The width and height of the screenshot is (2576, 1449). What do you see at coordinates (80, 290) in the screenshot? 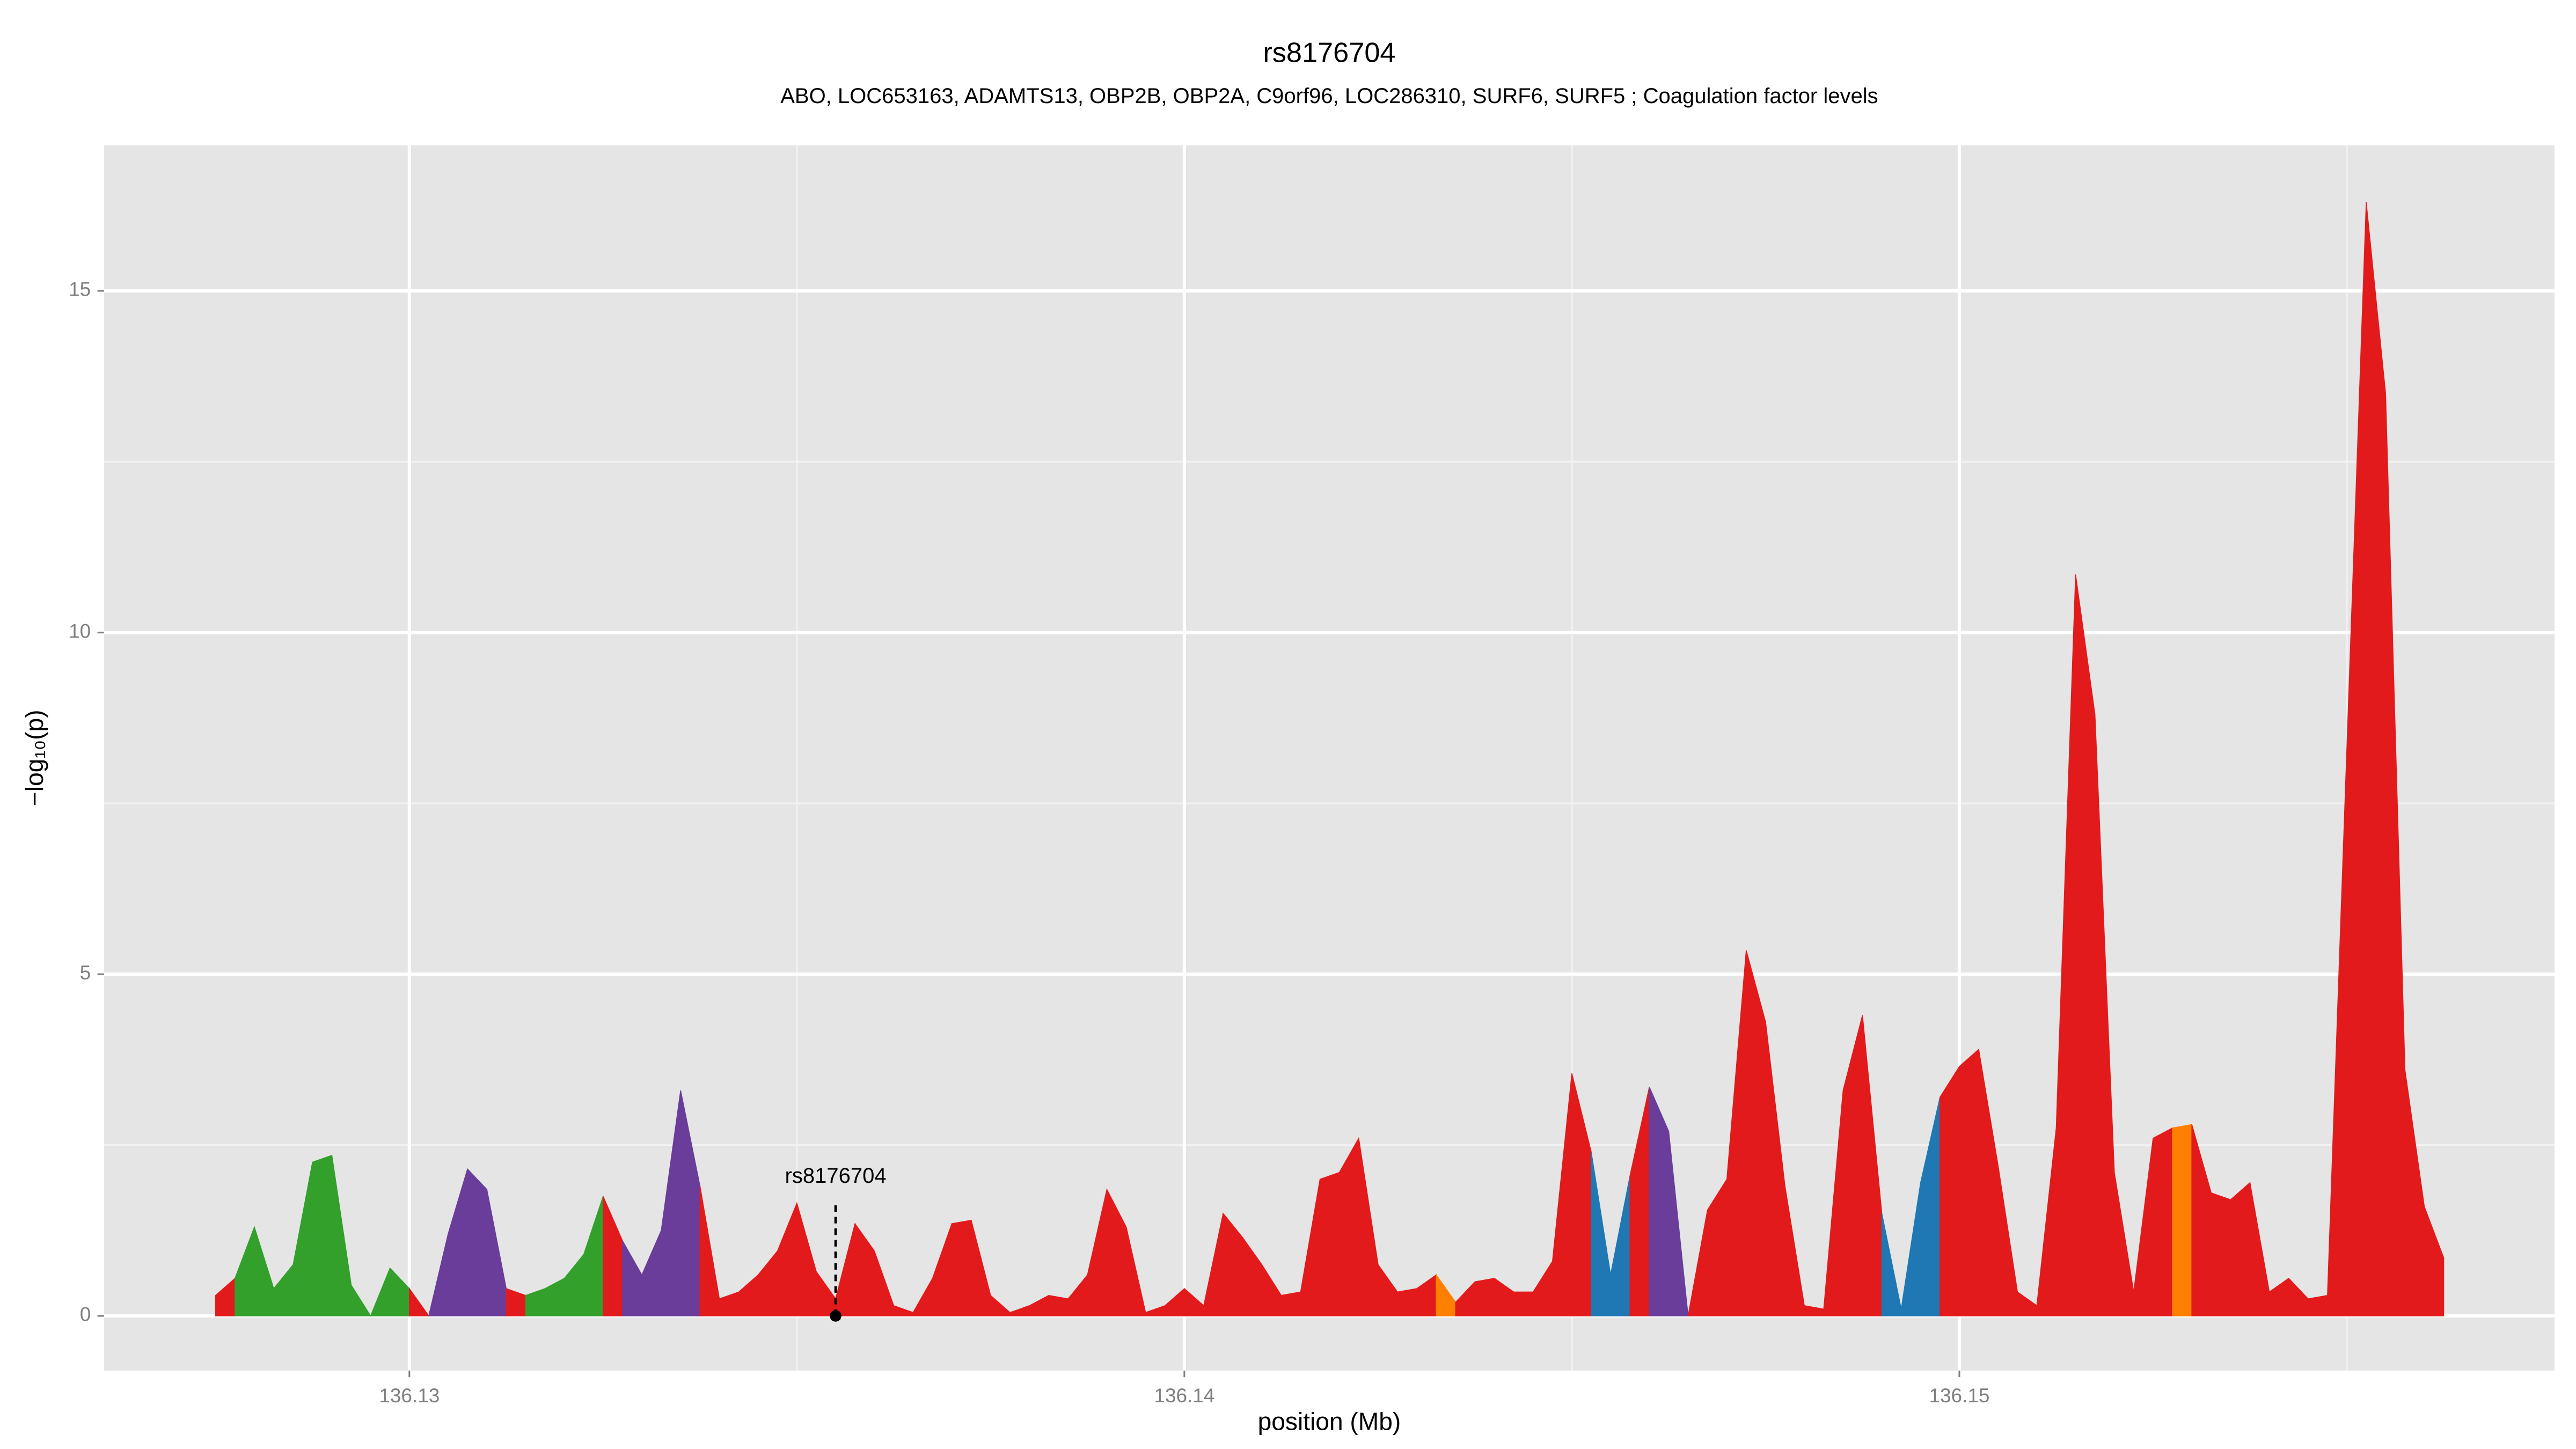
I see `y-tick-label: 15` at bounding box center [80, 290].